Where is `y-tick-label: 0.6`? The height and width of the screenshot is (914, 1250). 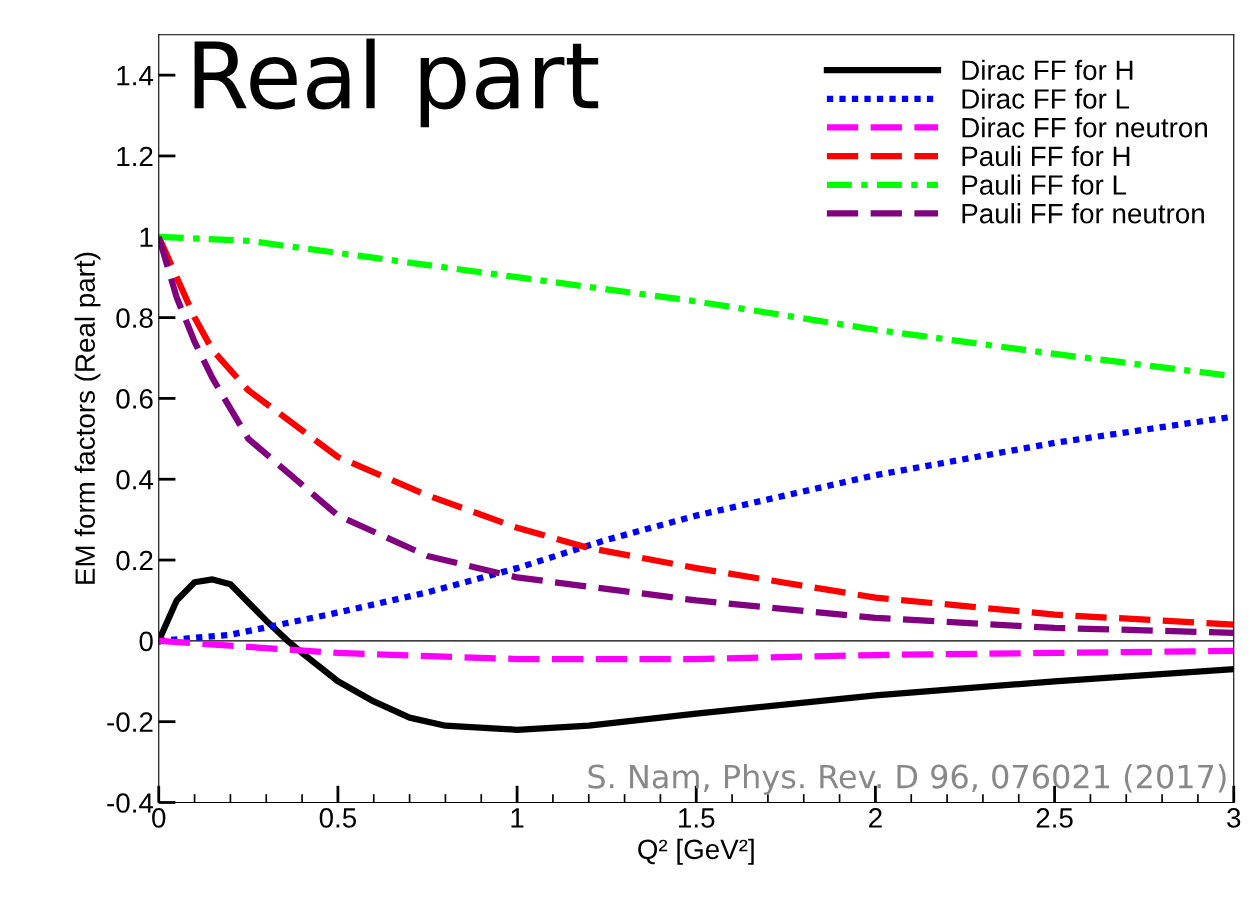
y-tick-label: 0.6 is located at coordinates (134, 399).